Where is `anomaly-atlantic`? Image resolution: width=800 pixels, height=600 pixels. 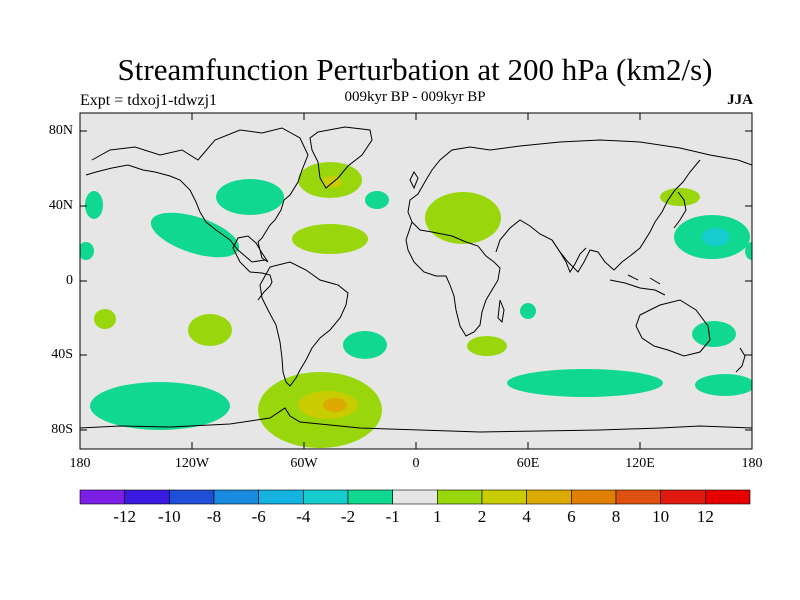 anomaly-atlantic is located at coordinates (330, 239).